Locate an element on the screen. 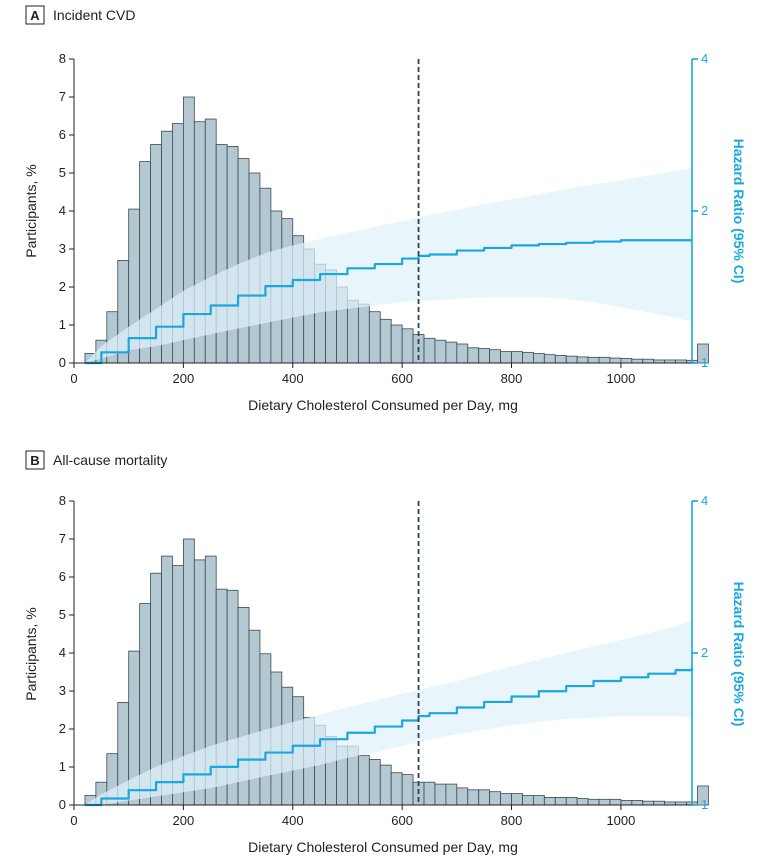 Image resolution: width=775 pixels, height=861 pixels. panel-a-letter-box is located at coordinates (35, 15).